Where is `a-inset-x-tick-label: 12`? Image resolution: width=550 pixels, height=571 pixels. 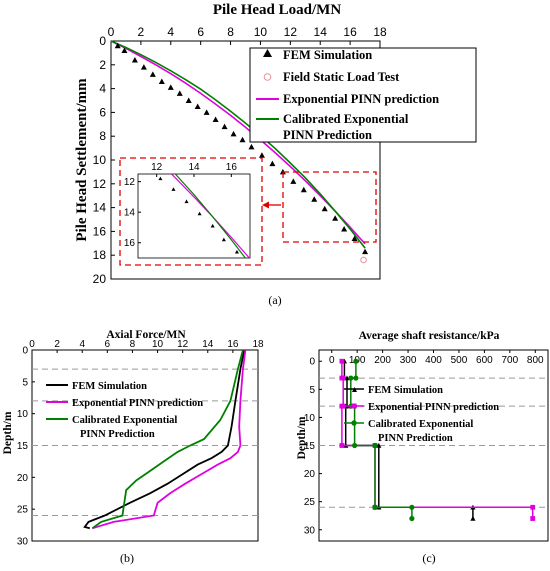
a-inset-x-tick-label: 12 is located at coordinates (157, 167).